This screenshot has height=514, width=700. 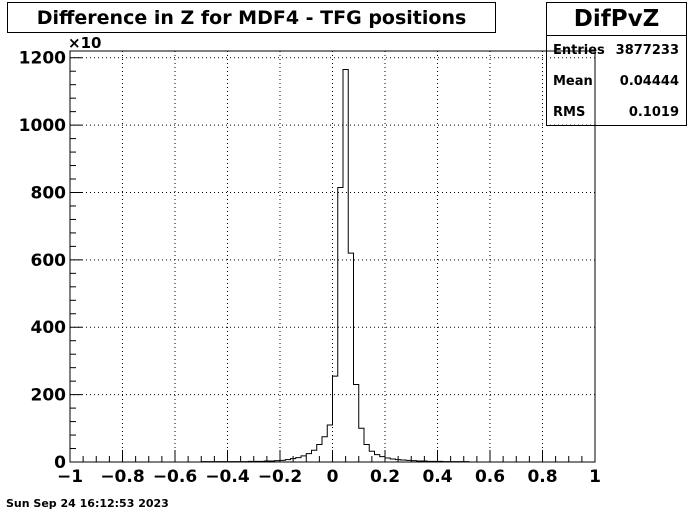 I want to click on x-tick-label: 0.6, so click(x=490, y=477).